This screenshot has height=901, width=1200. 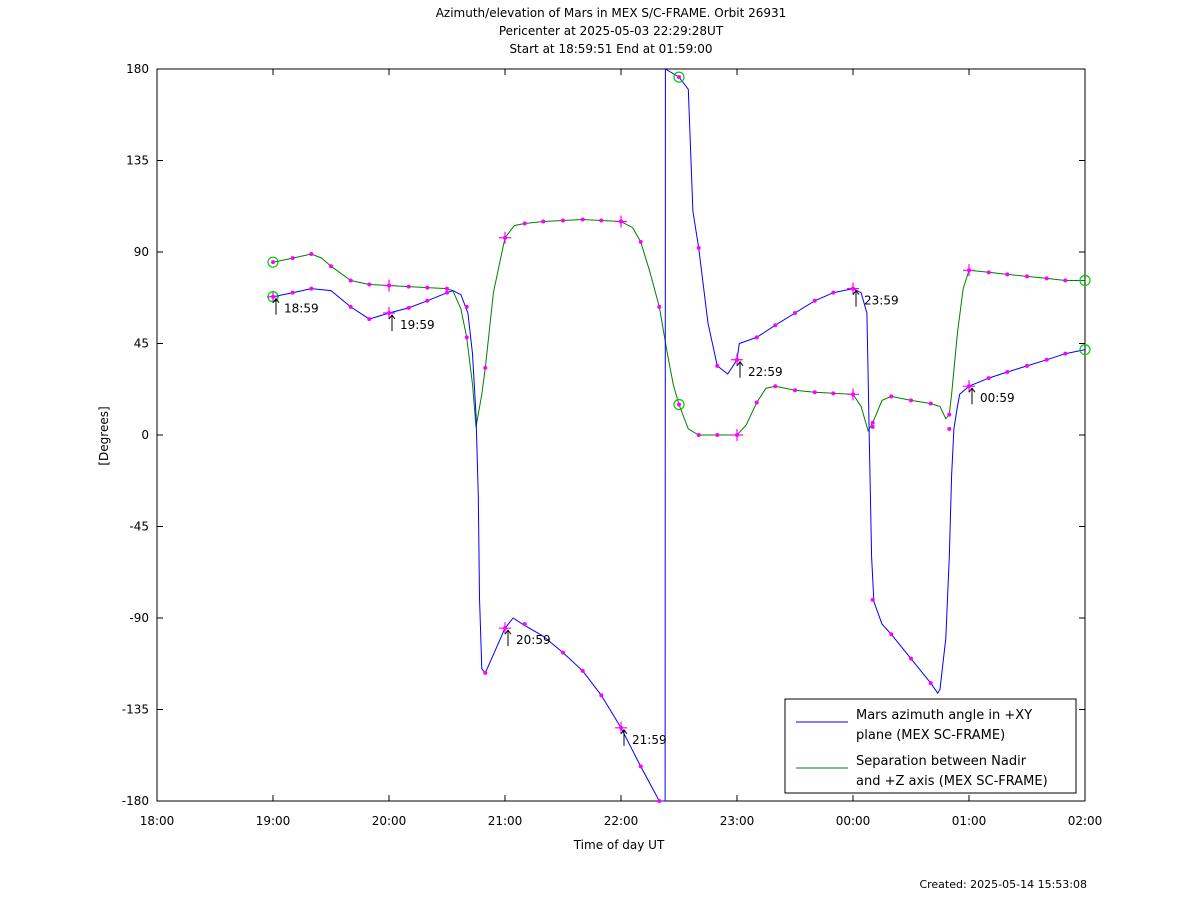 I want to click on legend-box, so click(x=930, y=746).